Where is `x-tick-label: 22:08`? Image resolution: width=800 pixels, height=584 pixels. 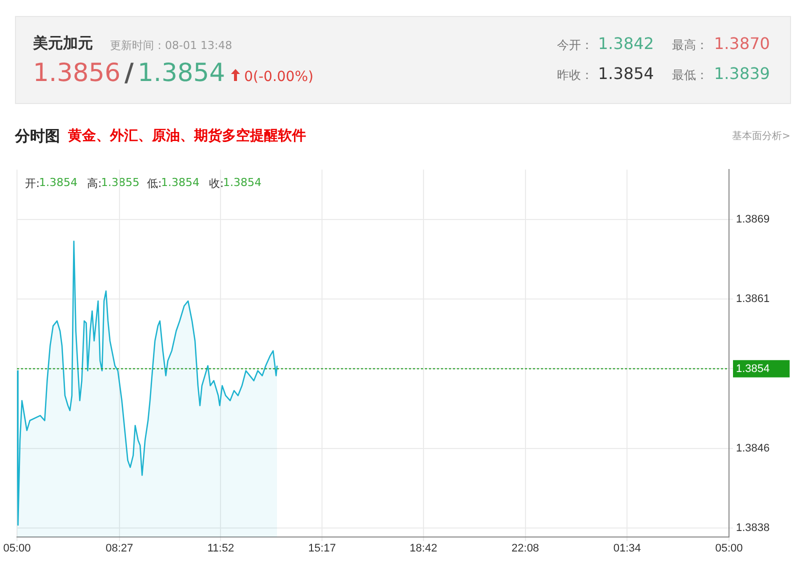
x-tick-label: 22:08 is located at coordinates (526, 548).